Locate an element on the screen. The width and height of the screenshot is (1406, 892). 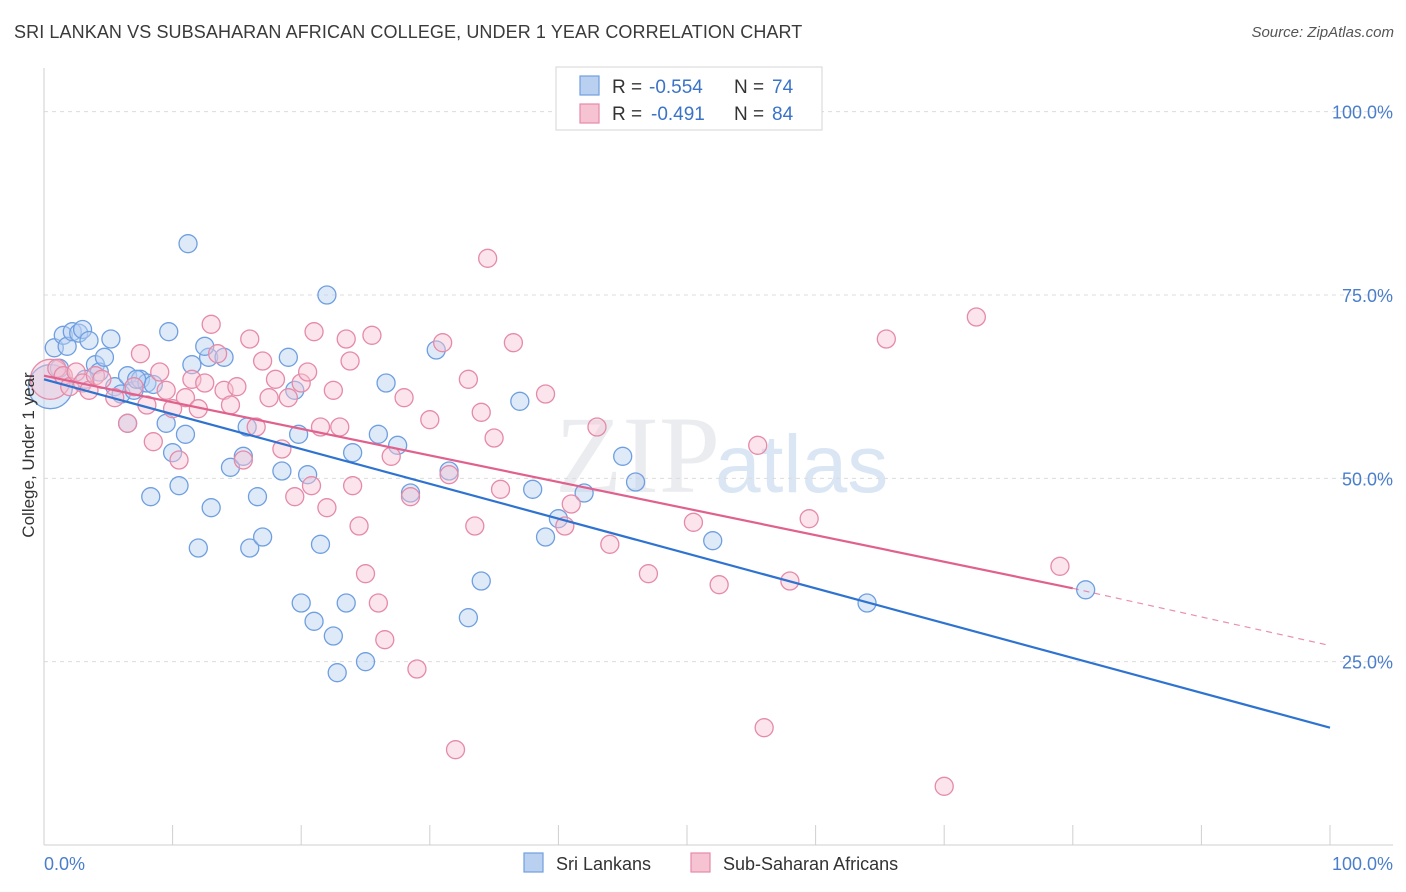
legend-n-value-1: 84 is located at coordinates (783, 114).